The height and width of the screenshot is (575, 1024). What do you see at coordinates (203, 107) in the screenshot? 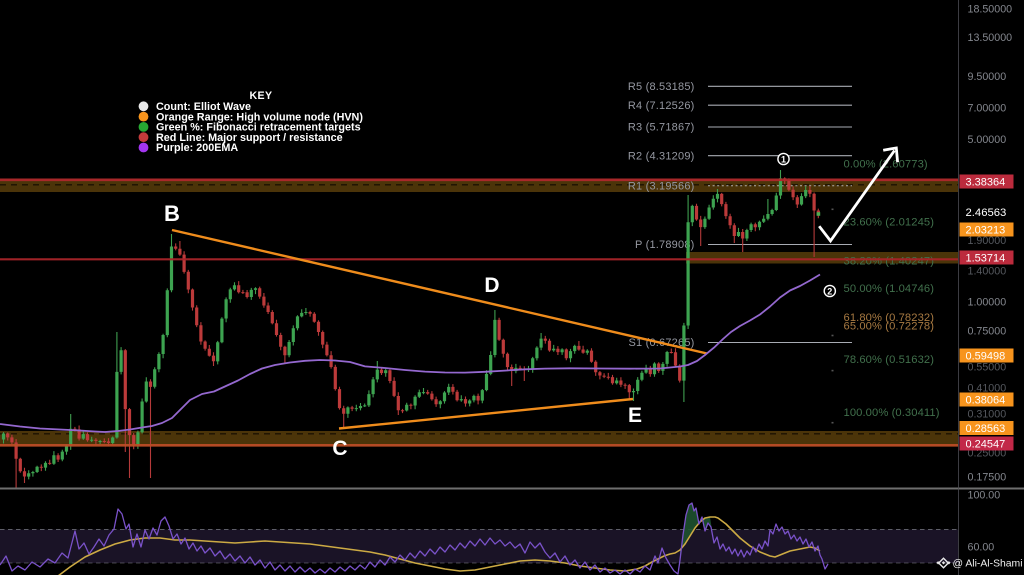
I see `svg-text: Count: Elliot Wave` at bounding box center [203, 107].